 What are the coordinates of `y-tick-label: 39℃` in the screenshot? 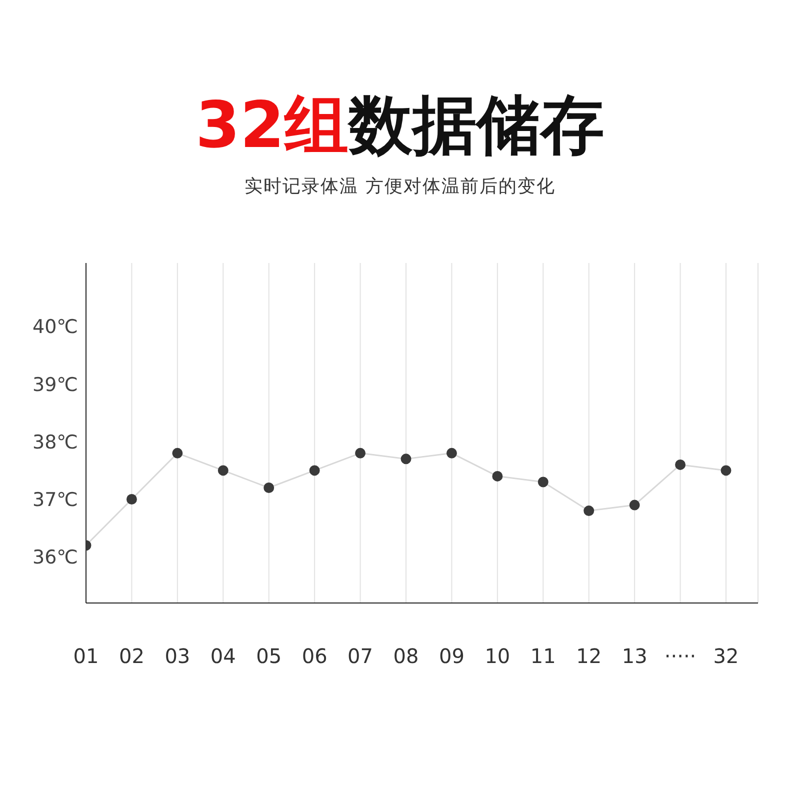 It's located at (55, 385).